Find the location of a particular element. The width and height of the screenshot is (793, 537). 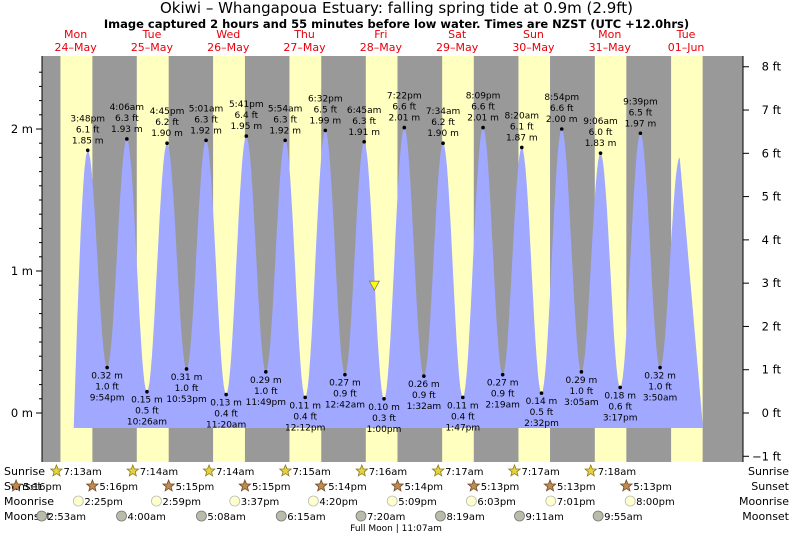

tide-m-label: 1.87 m is located at coordinates (522, 138).